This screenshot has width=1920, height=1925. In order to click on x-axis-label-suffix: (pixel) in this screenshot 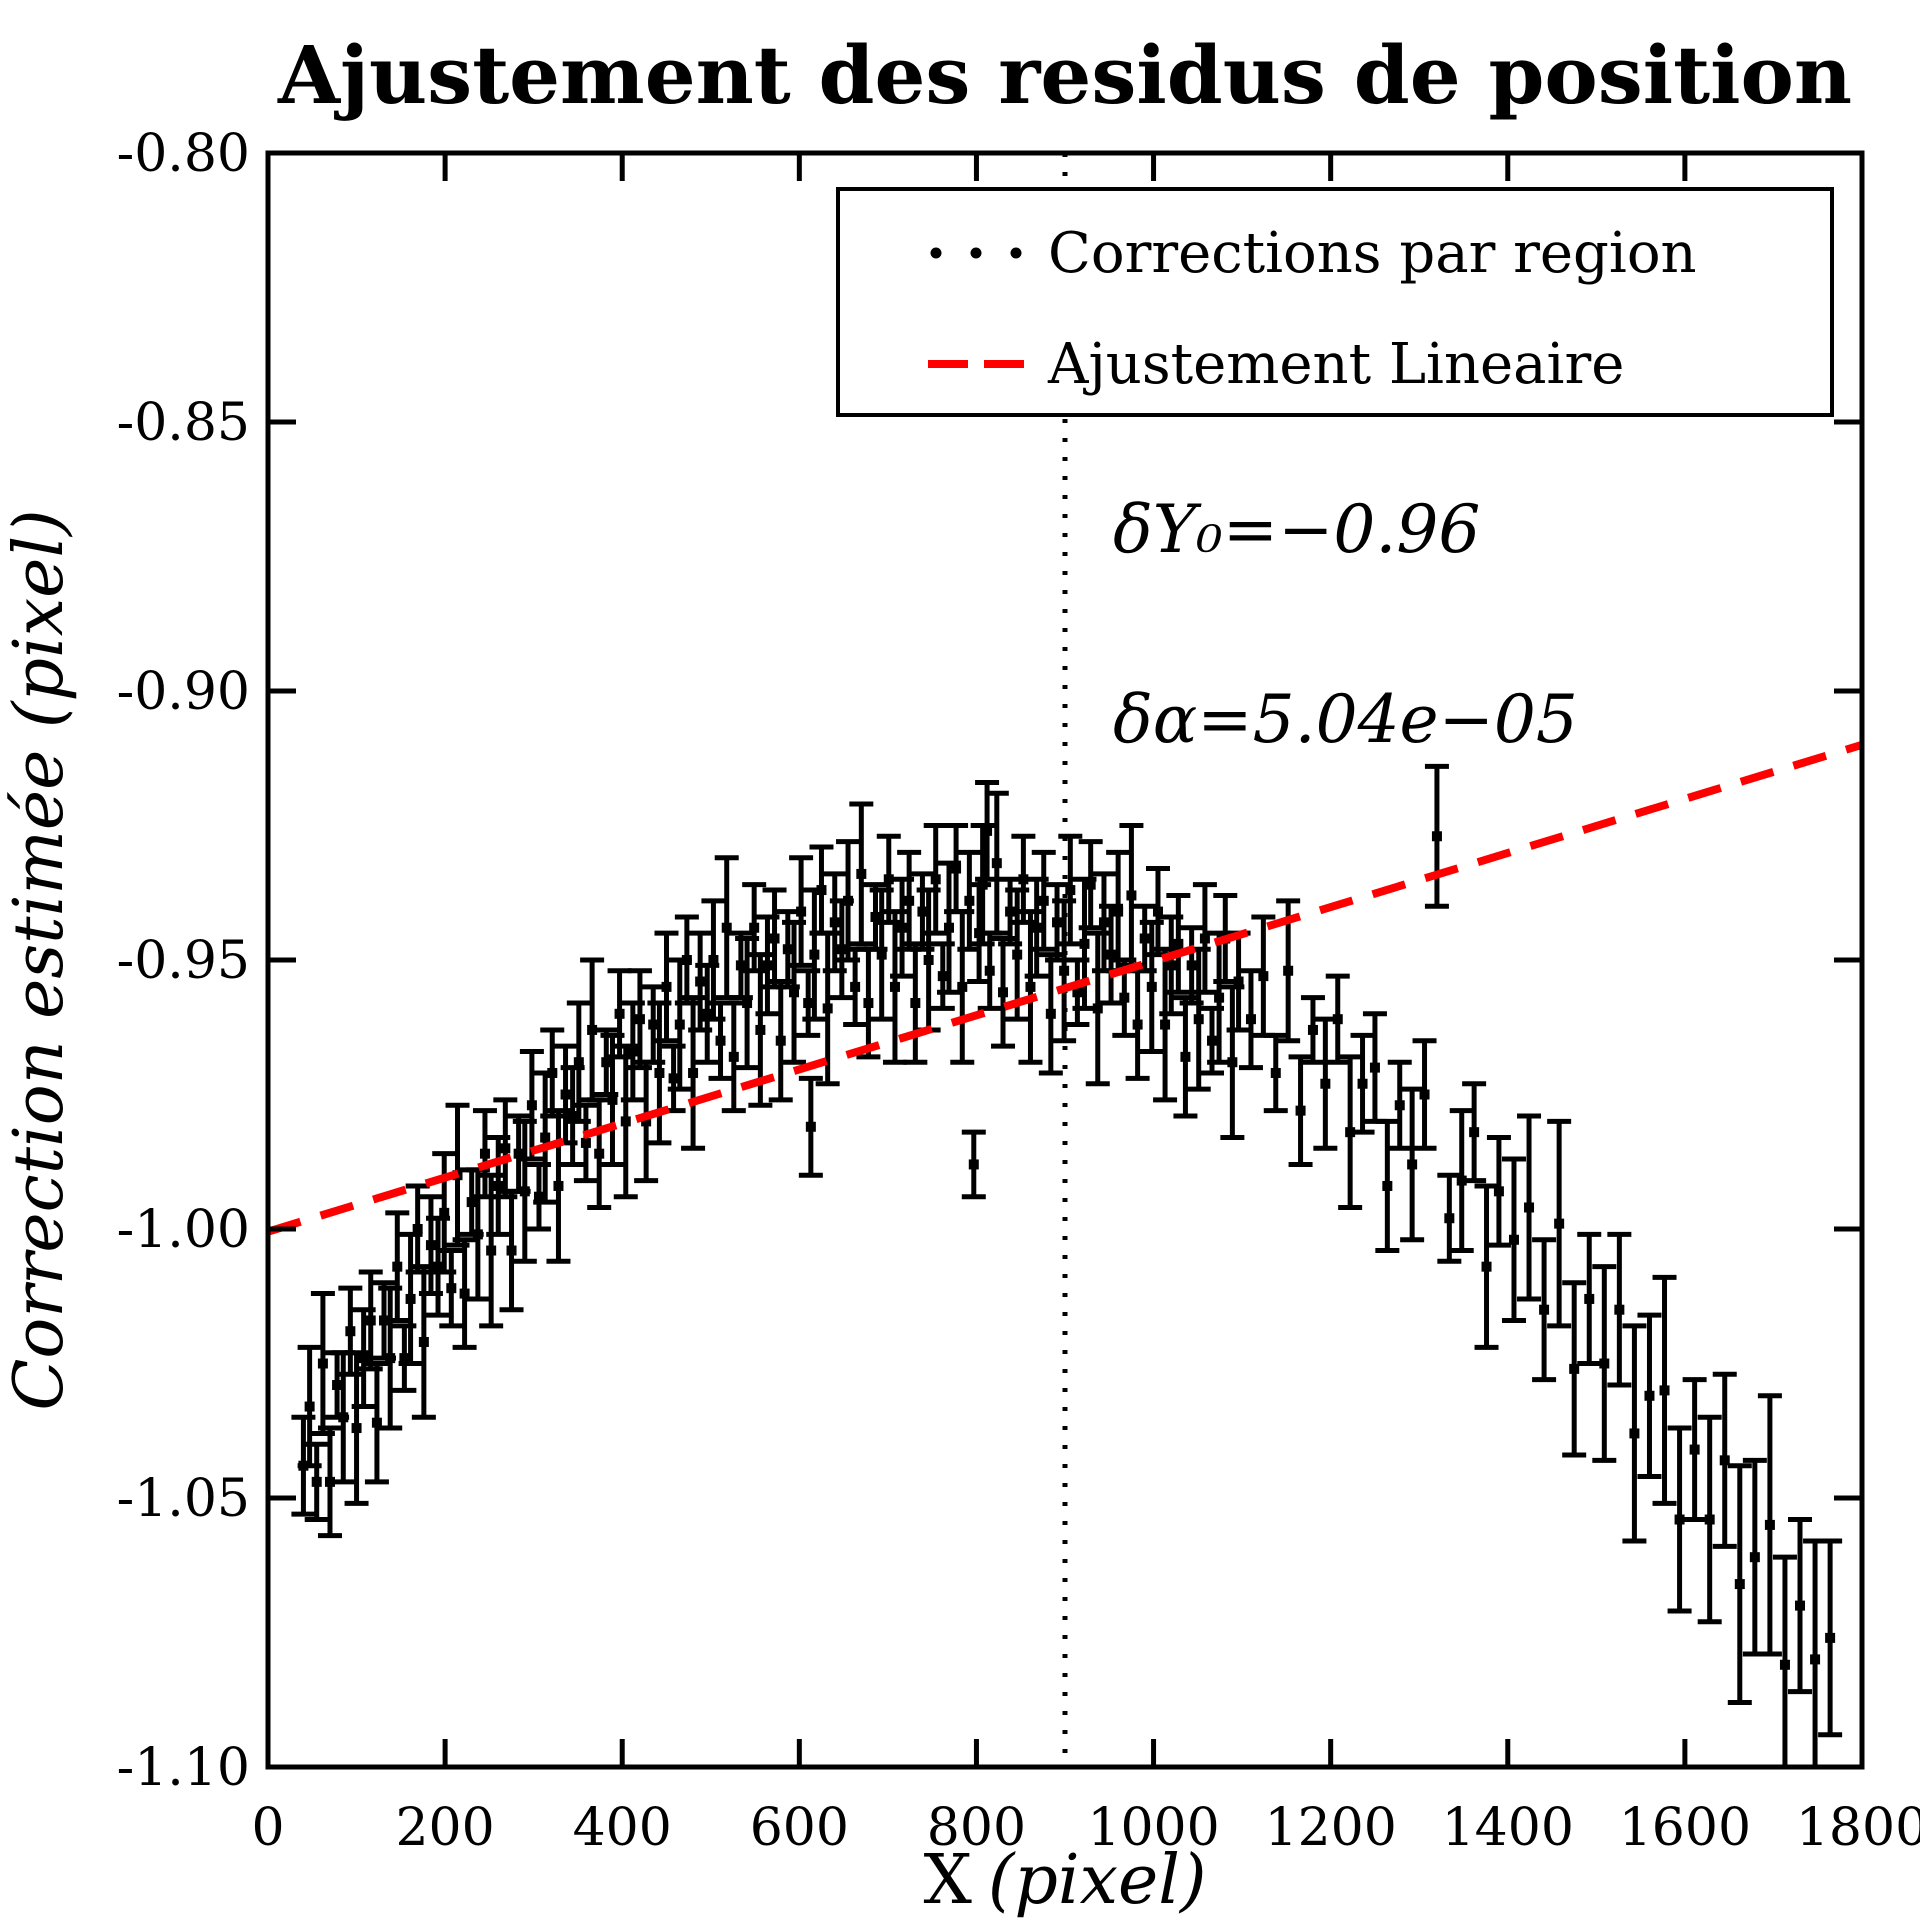, I will do `click(1097, 1880)`.